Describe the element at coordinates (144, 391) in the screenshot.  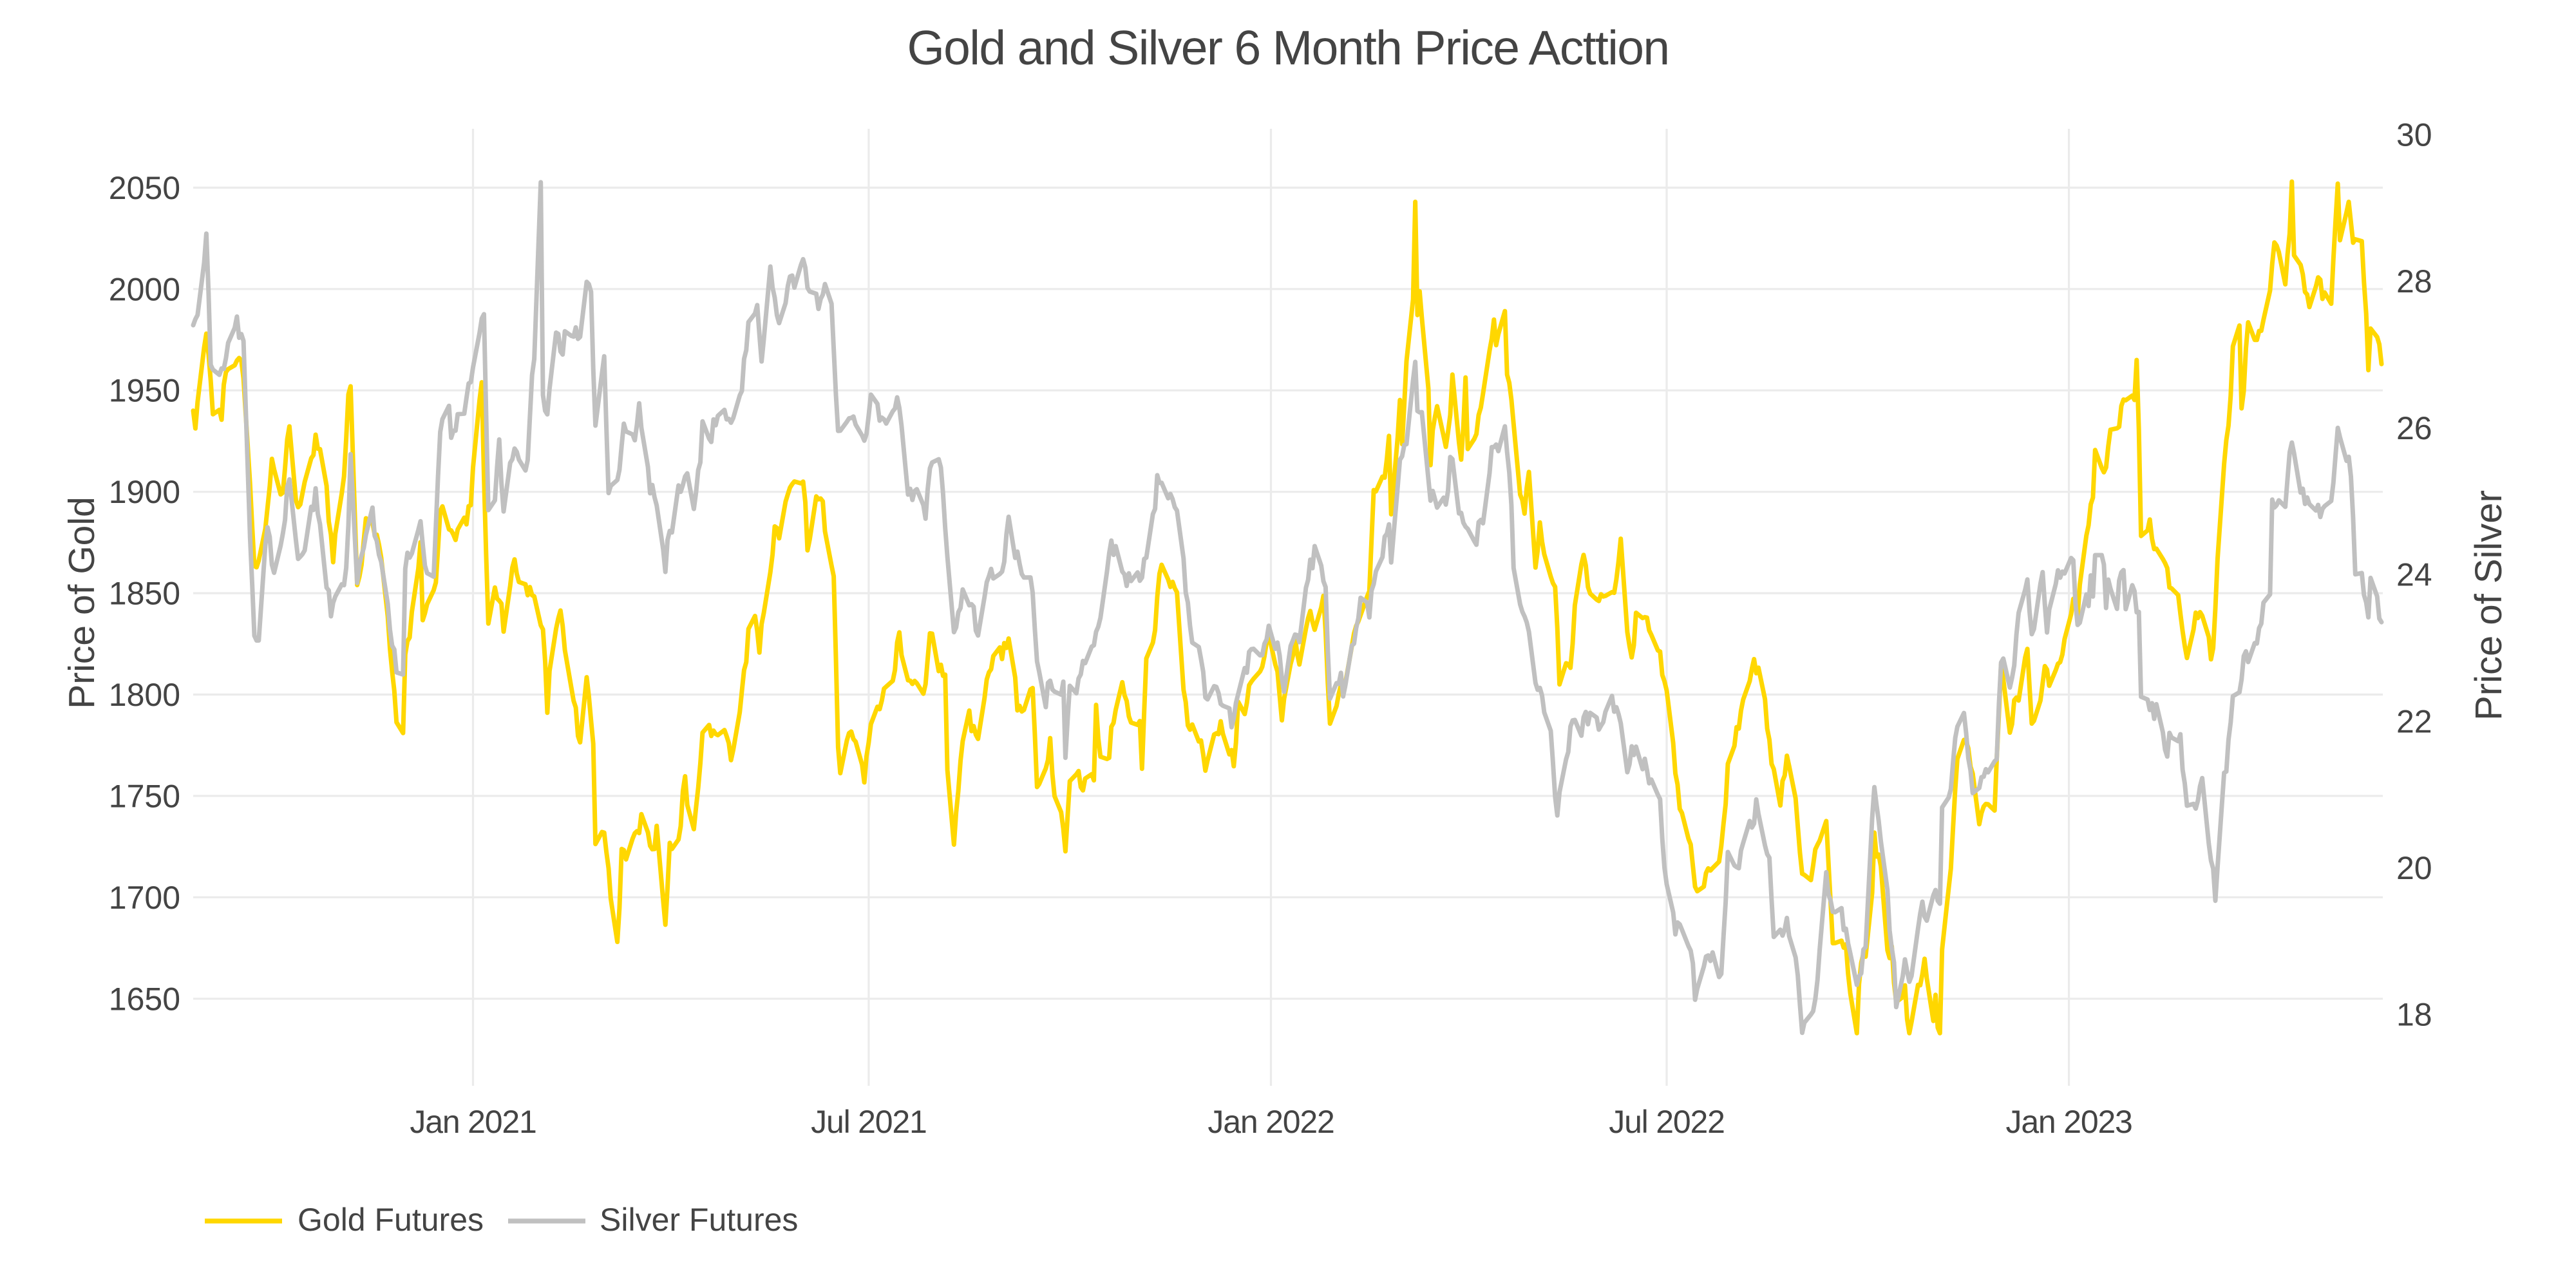
I see `svg-text: 1950` at that location.